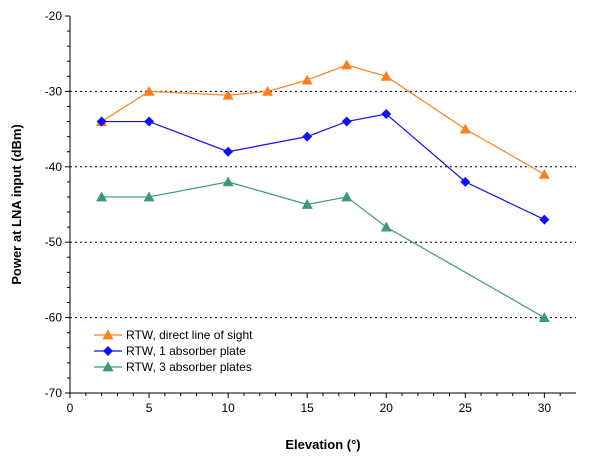 Image resolution: width=592 pixels, height=456 pixels. What do you see at coordinates (228, 408) in the screenshot?
I see `x-tick-label: 10` at bounding box center [228, 408].